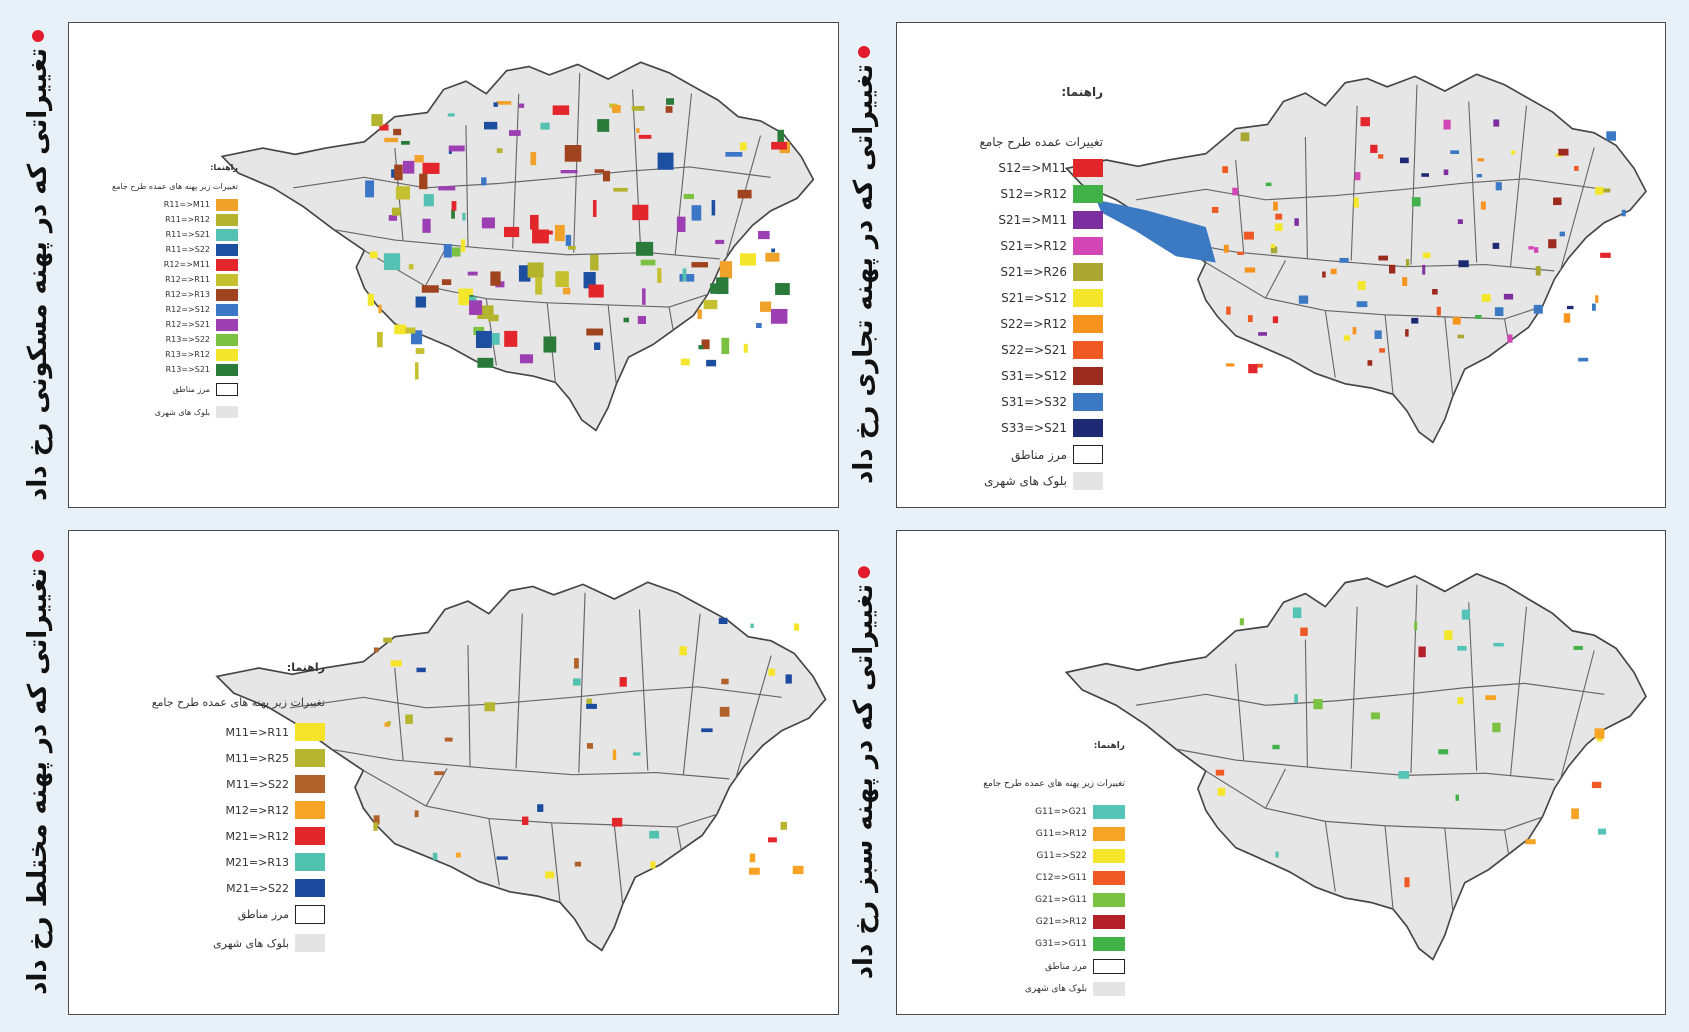 The height and width of the screenshot is (1032, 1689). What do you see at coordinates (1008, 246) in the screenshot?
I see `legend-item: S21=>R12` at bounding box center [1008, 246].